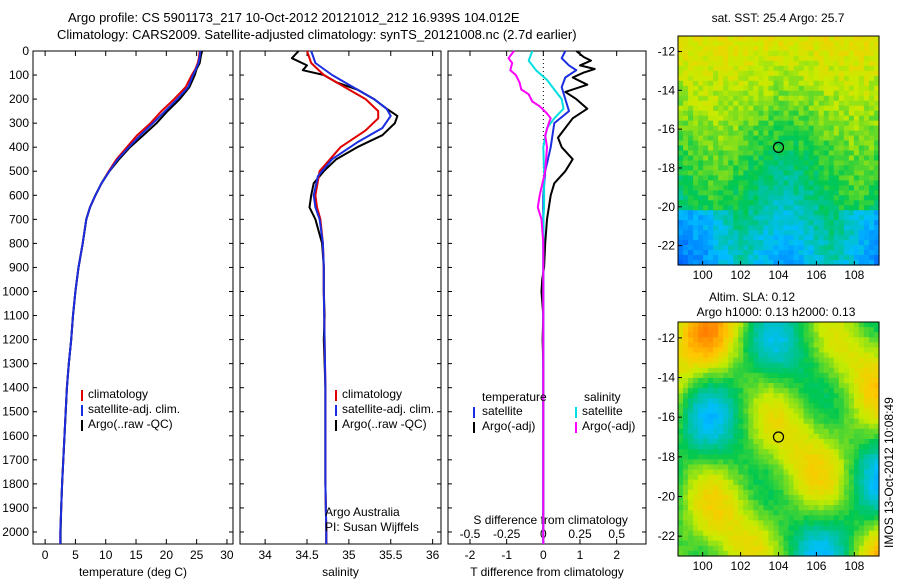 This screenshot has width=900, height=580. Describe the element at coordinates (227, 555) in the screenshot. I see `temperature-xtick-label: 30` at that location.